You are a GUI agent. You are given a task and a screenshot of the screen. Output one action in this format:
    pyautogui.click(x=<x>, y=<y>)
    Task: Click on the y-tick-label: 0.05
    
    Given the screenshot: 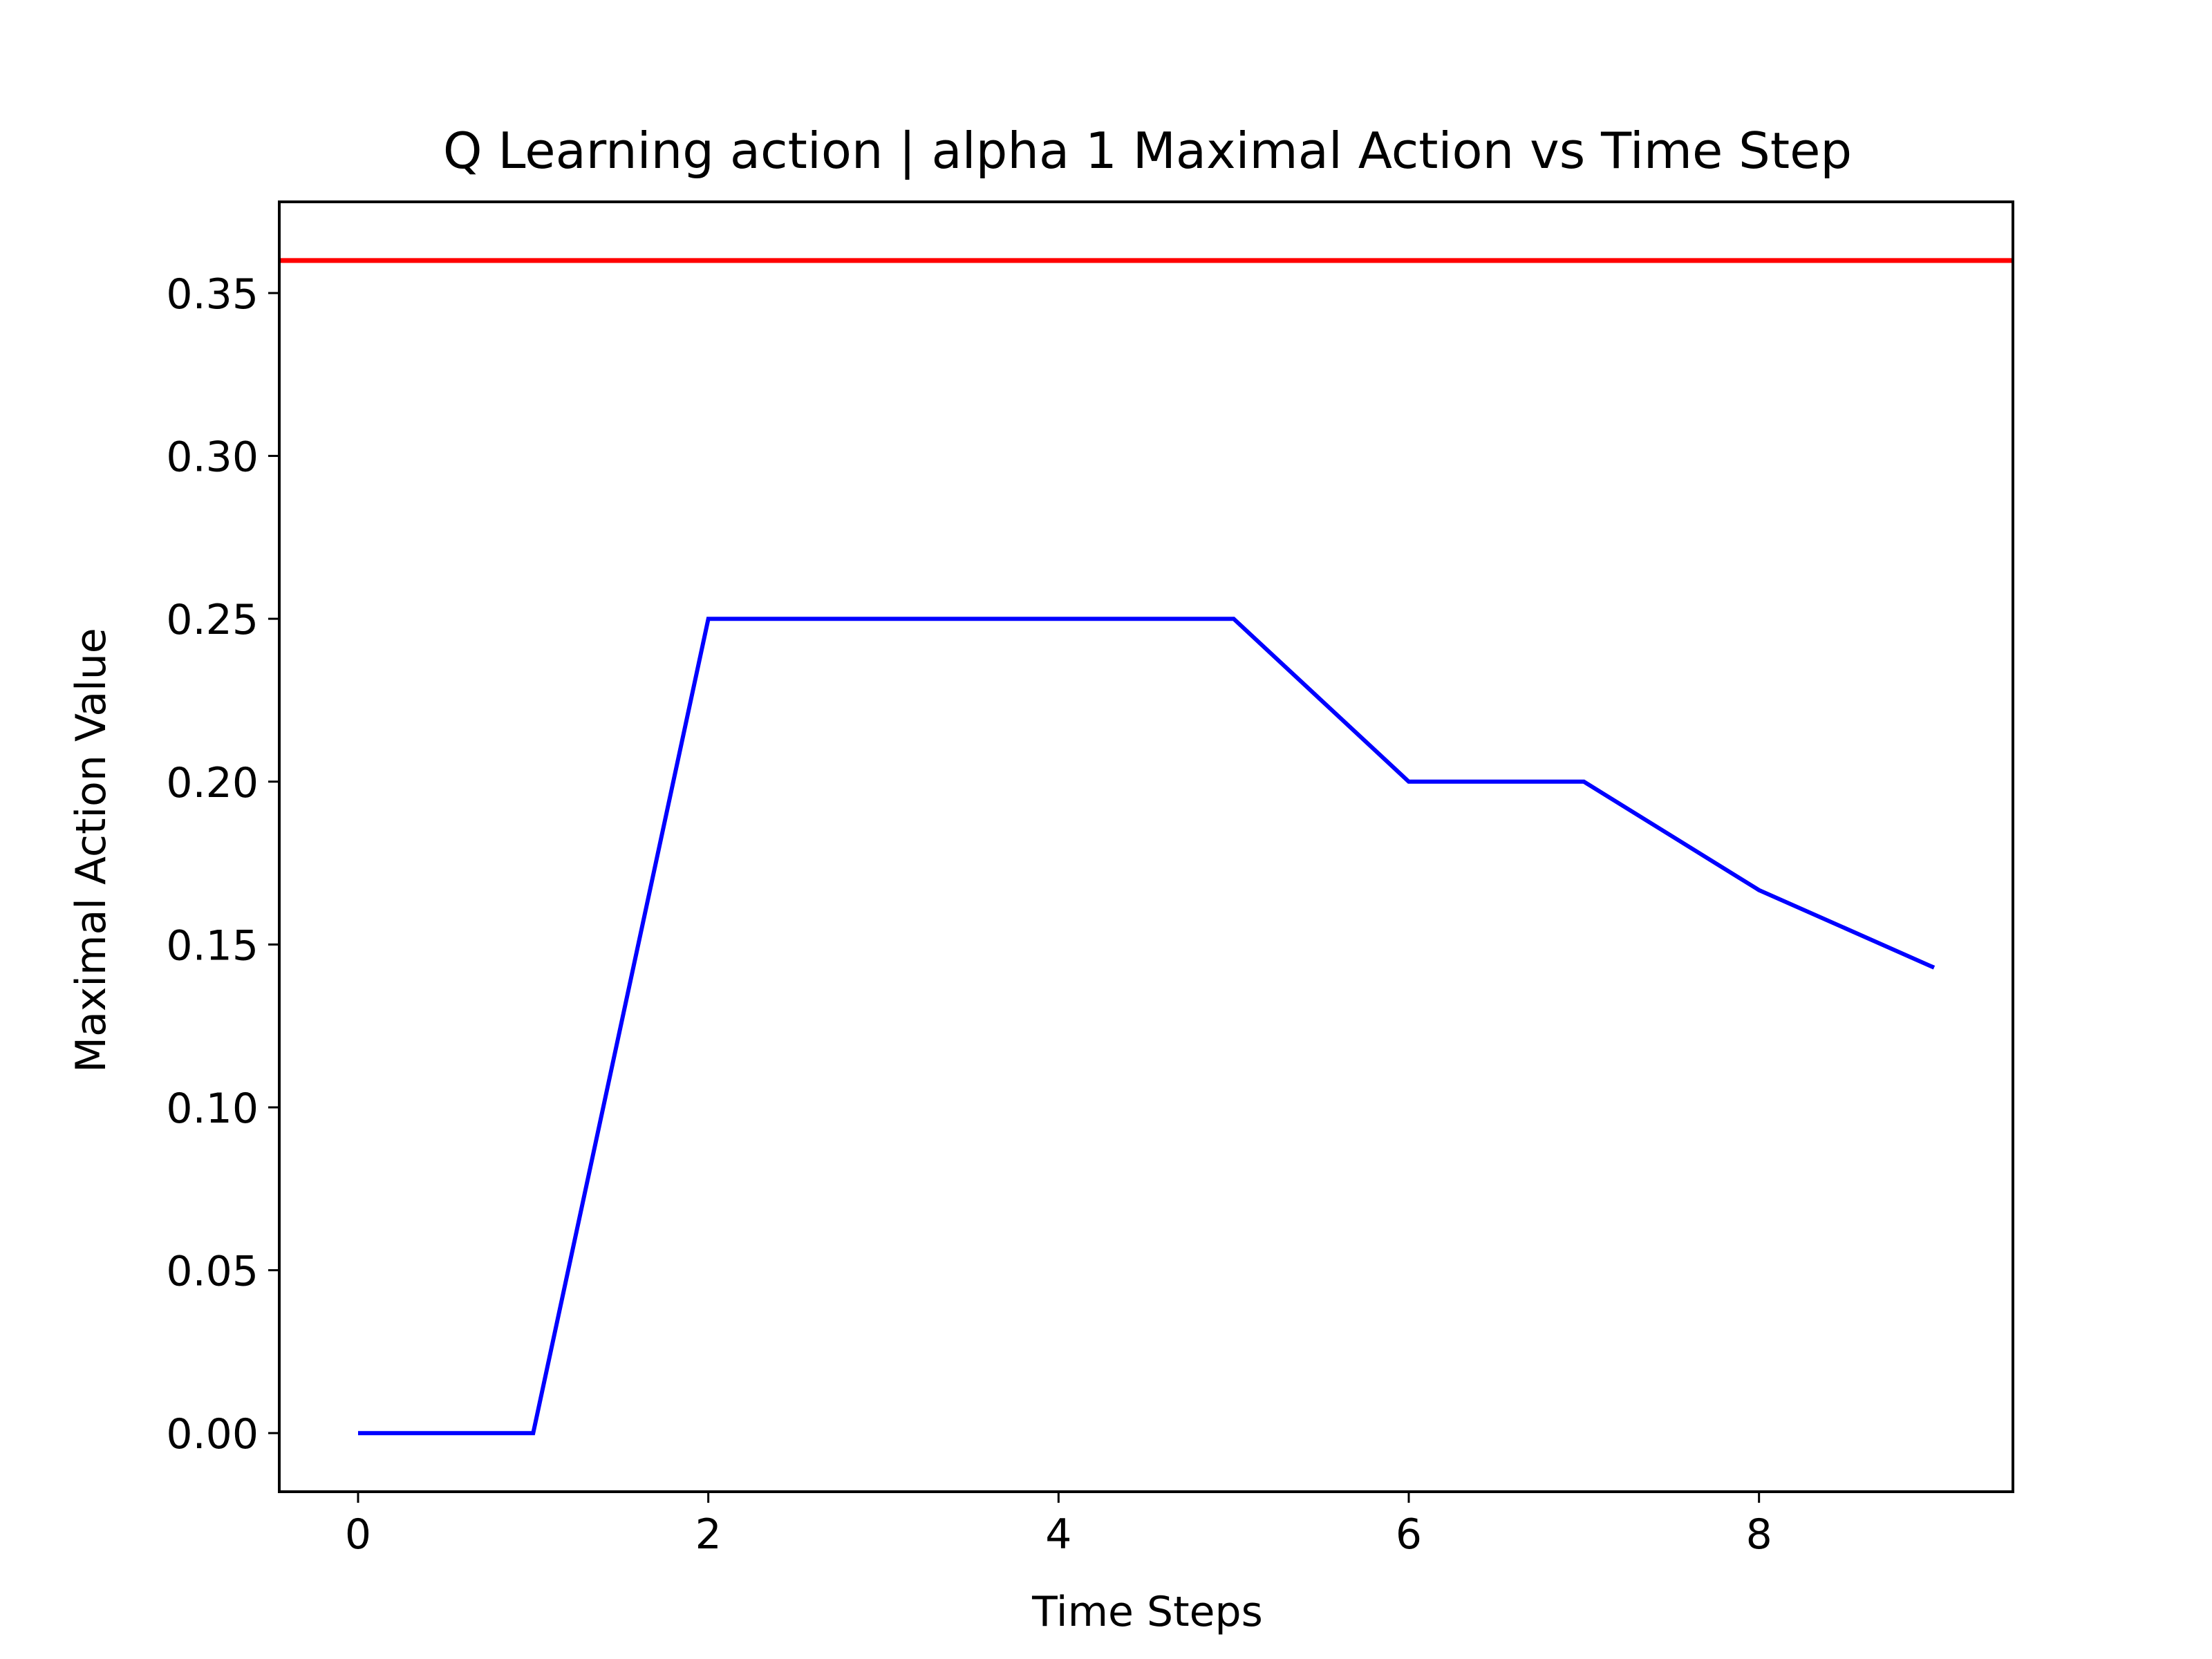 What is the action you would take?
    pyautogui.click(x=212, y=1272)
    